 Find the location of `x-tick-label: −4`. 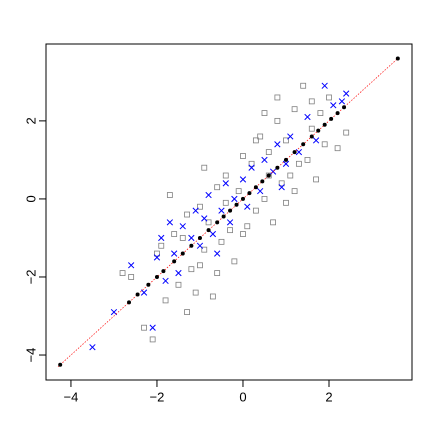

x-tick-label: −4 is located at coordinates (71, 396).